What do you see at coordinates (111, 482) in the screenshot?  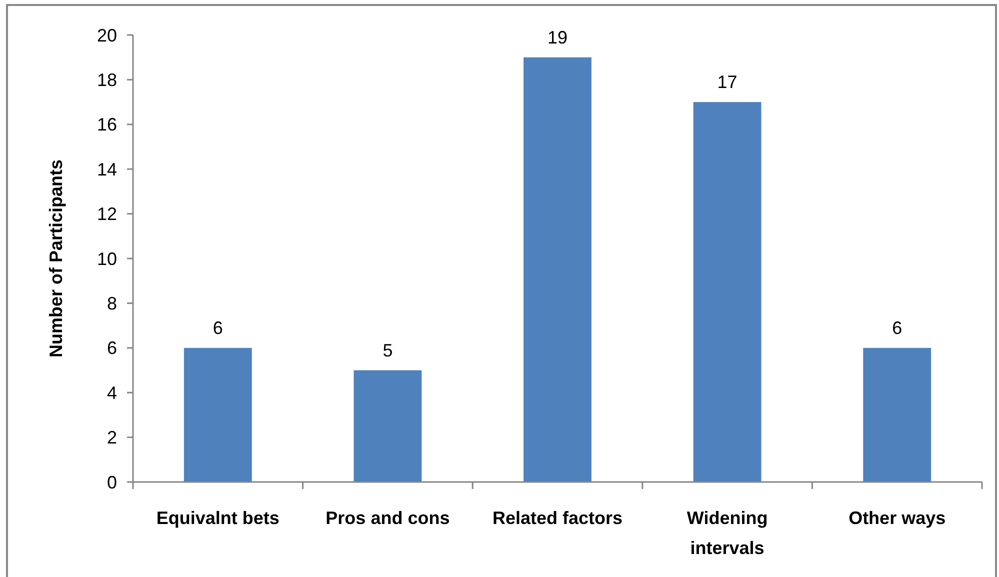 I see `y-tick-label: 0` at bounding box center [111, 482].